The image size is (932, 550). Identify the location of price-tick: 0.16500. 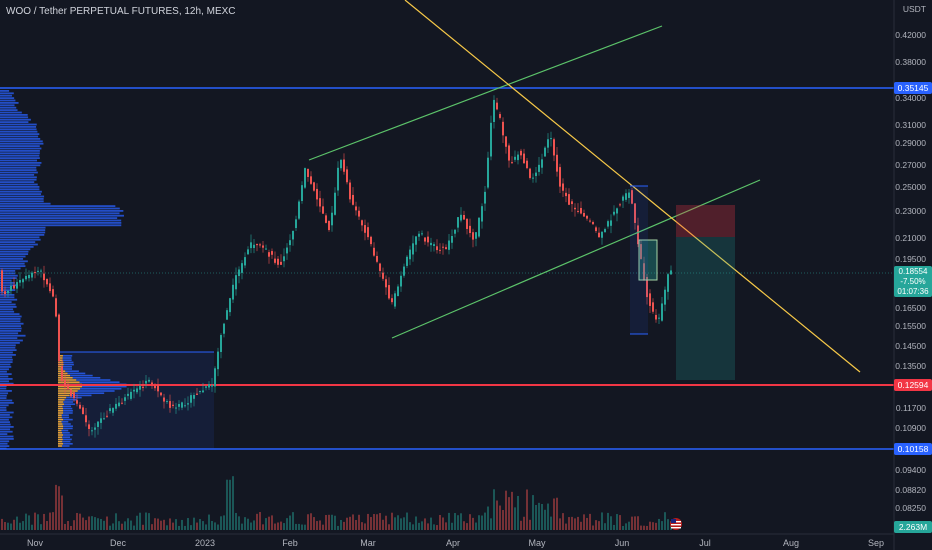
(910, 308).